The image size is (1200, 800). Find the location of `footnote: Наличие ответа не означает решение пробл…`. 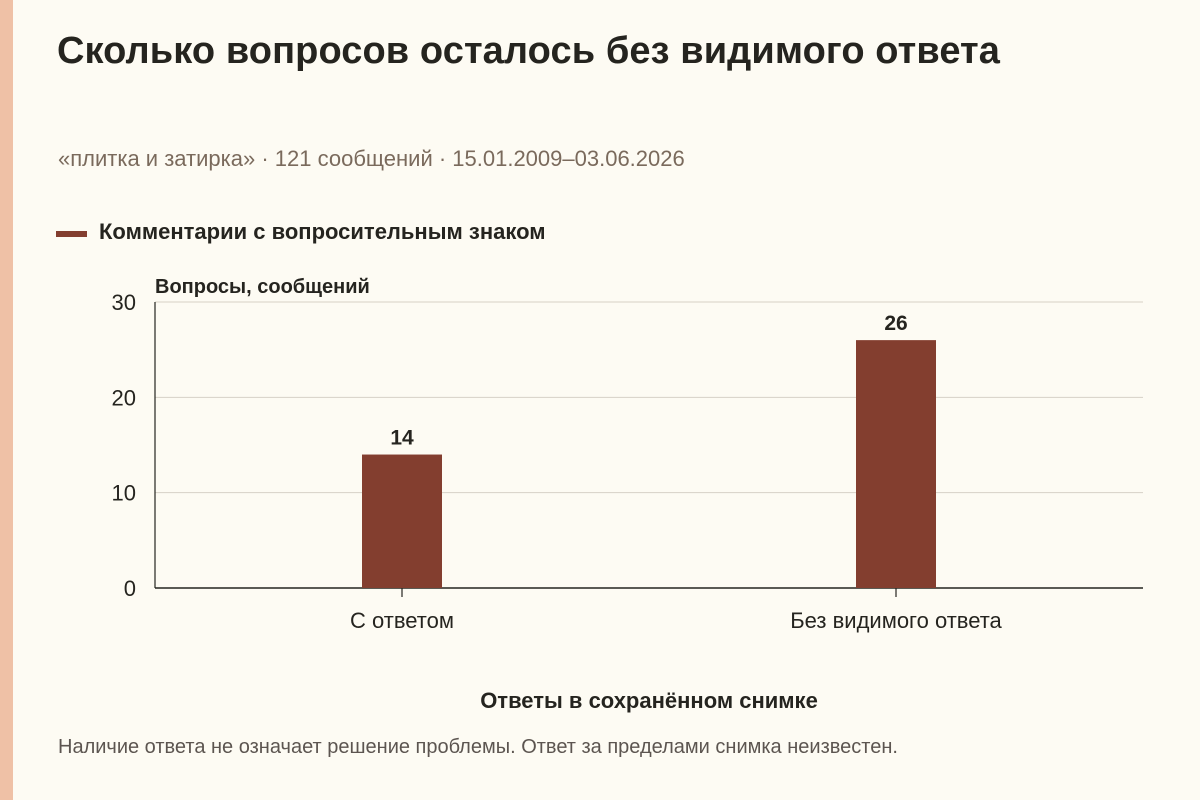

footnote: Наличие ответа не означает решение пробл… is located at coordinates (478, 747).